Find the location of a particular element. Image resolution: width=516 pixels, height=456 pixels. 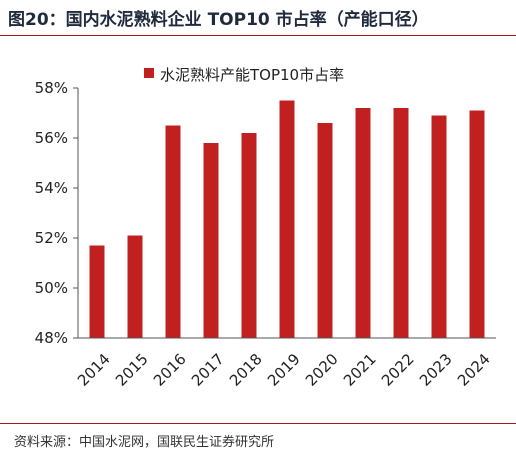

x-tick-label: 2020 is located at coordinates (322, 370).